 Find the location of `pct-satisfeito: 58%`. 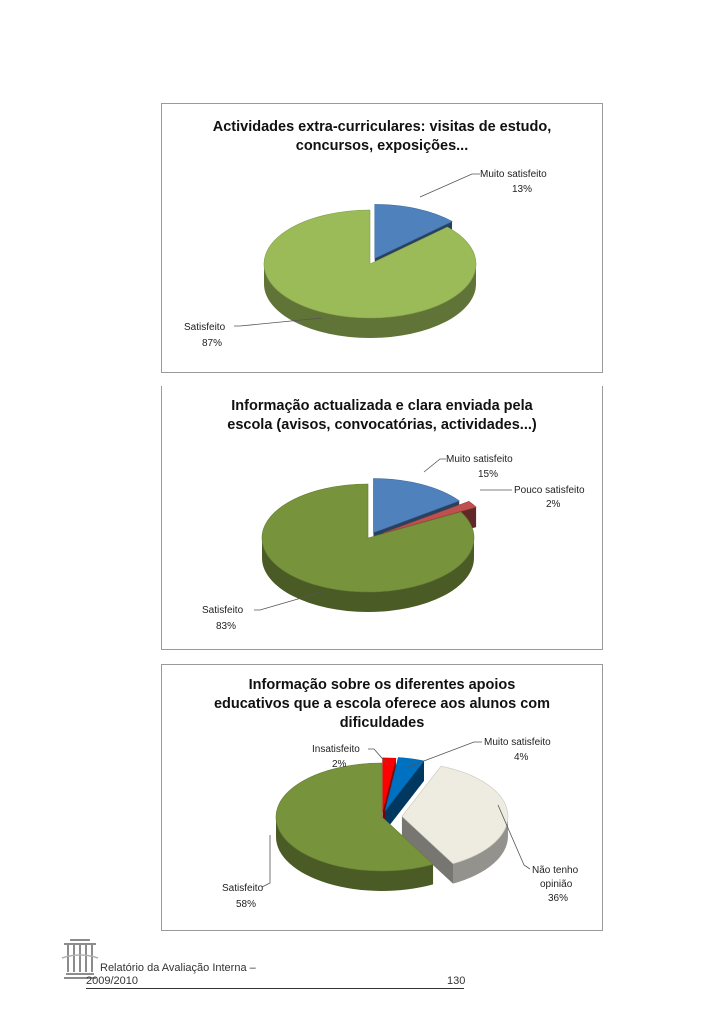

pct-satisfeito: 58% is located at coordinates (246, 904).